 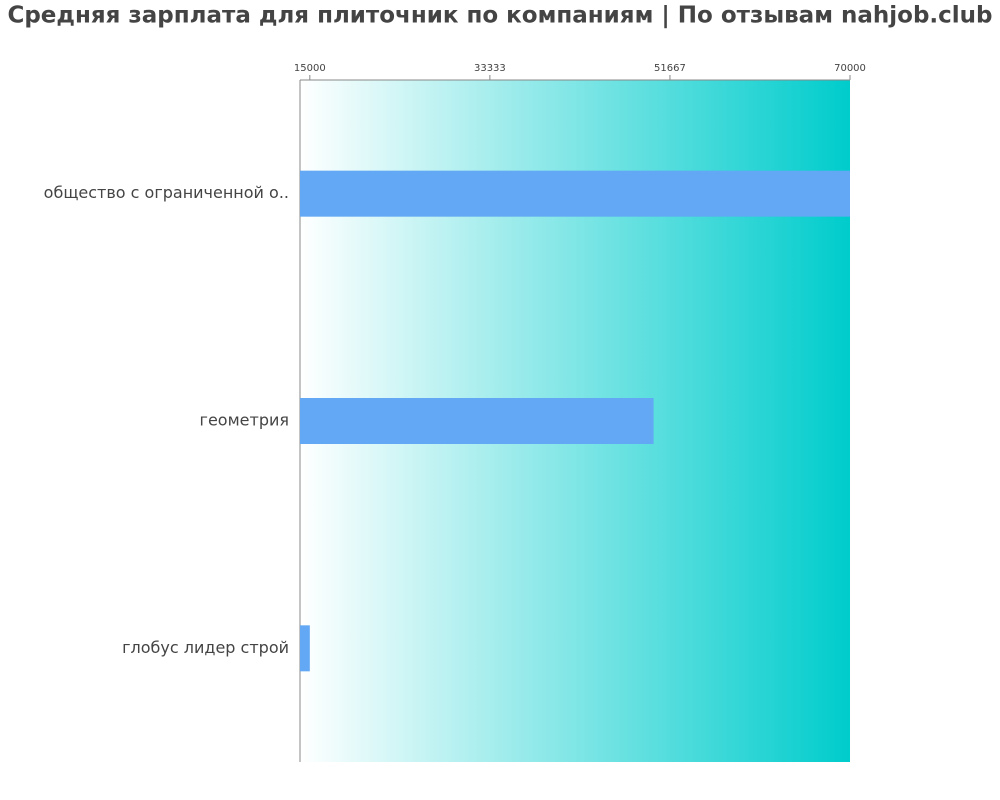 What do you see at coordinates (670, 68) in the screenshot?
I see `x-tick-label: 51667` at bounding box center [670, 68].